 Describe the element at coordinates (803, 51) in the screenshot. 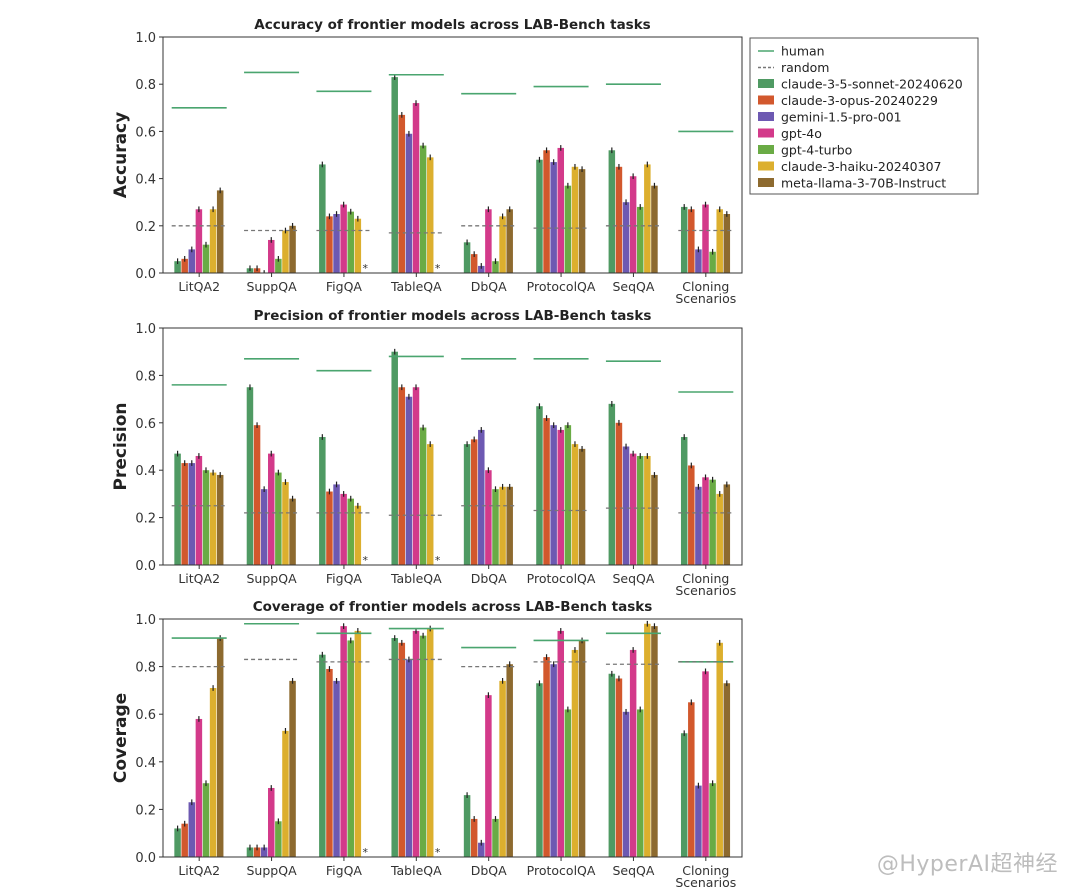

I see `legend-label: human` at that location.